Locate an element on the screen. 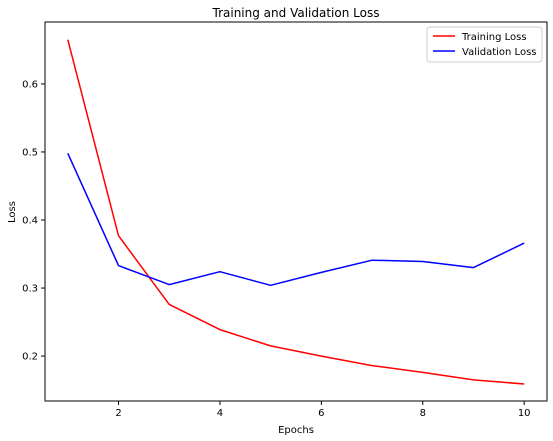  y-axis-ticks: 0.2 0.3 0.4 0.5 0.6 is located at coordinates (33, 221).